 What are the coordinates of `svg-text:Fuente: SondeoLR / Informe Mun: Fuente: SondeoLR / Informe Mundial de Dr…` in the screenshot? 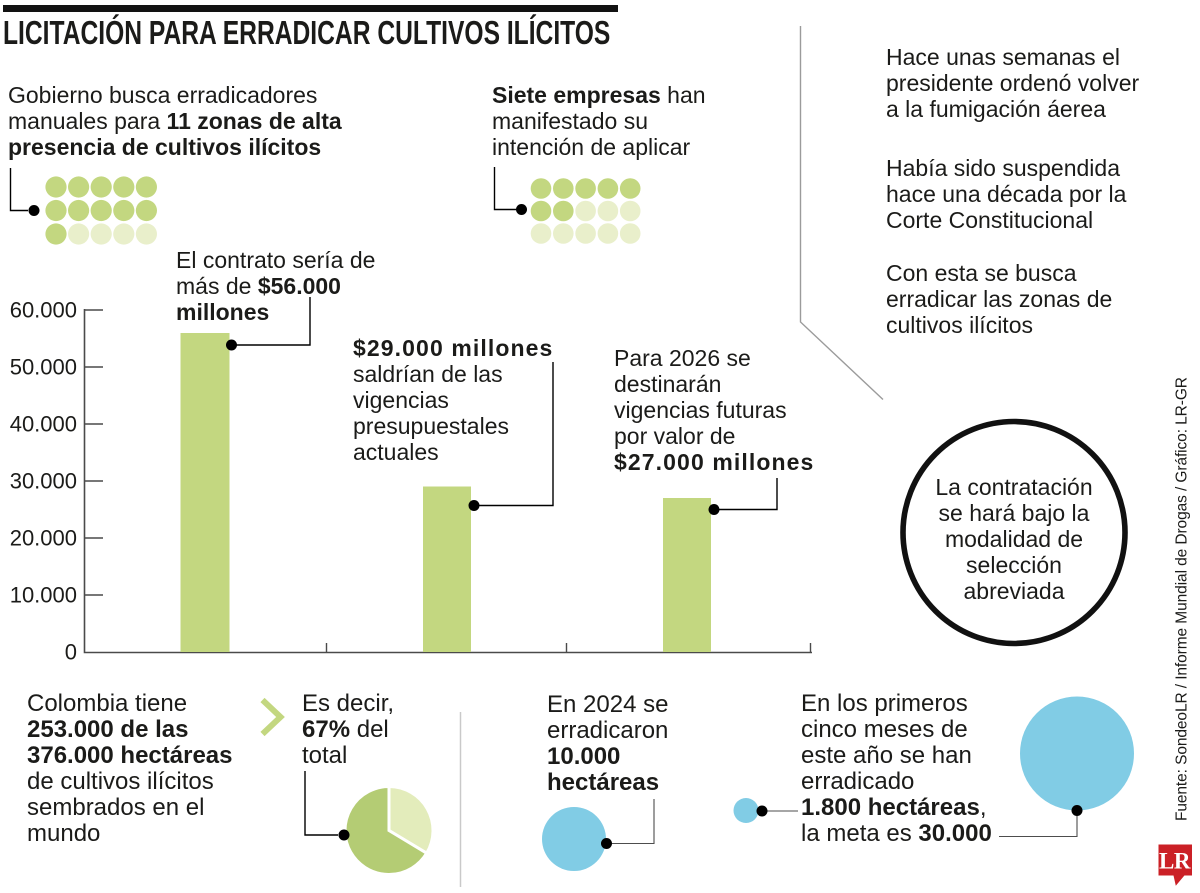 It's located at (1182, 599).